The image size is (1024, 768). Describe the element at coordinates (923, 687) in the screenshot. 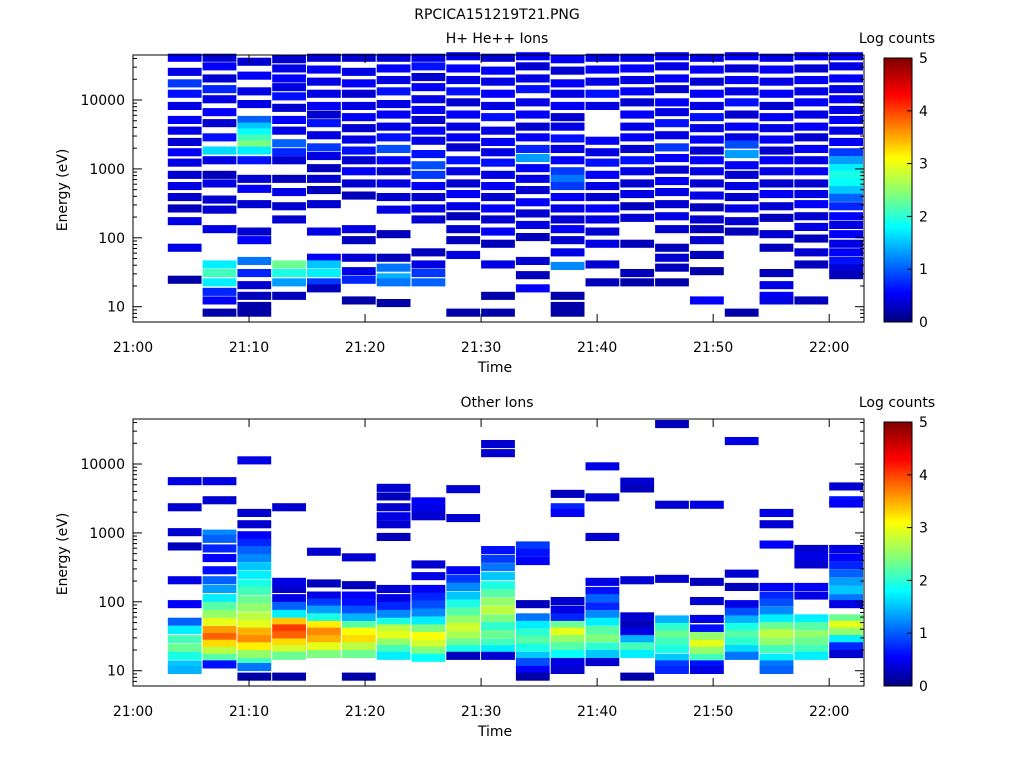

I see `colorbar-tick-label: 0` at that location.